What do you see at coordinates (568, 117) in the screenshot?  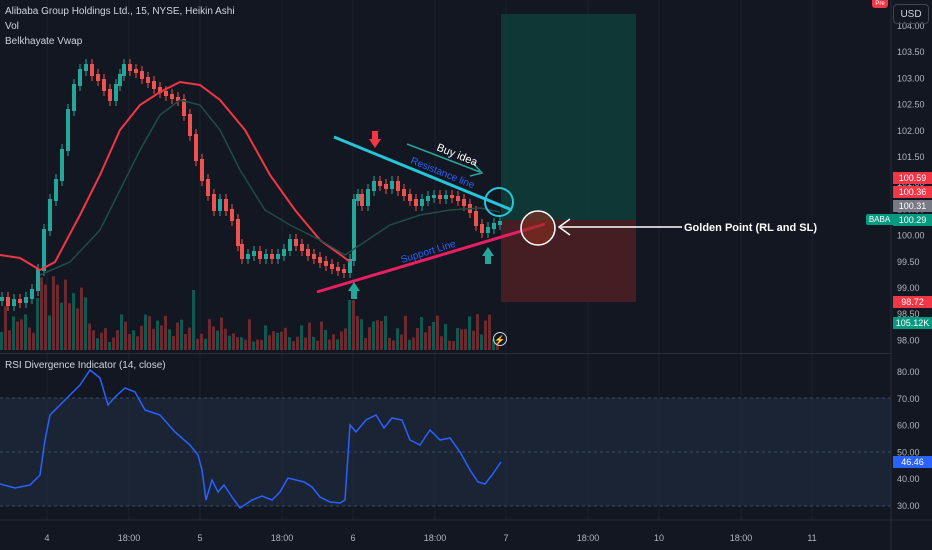 I see `target-zone` at bounding box center [568, 117].